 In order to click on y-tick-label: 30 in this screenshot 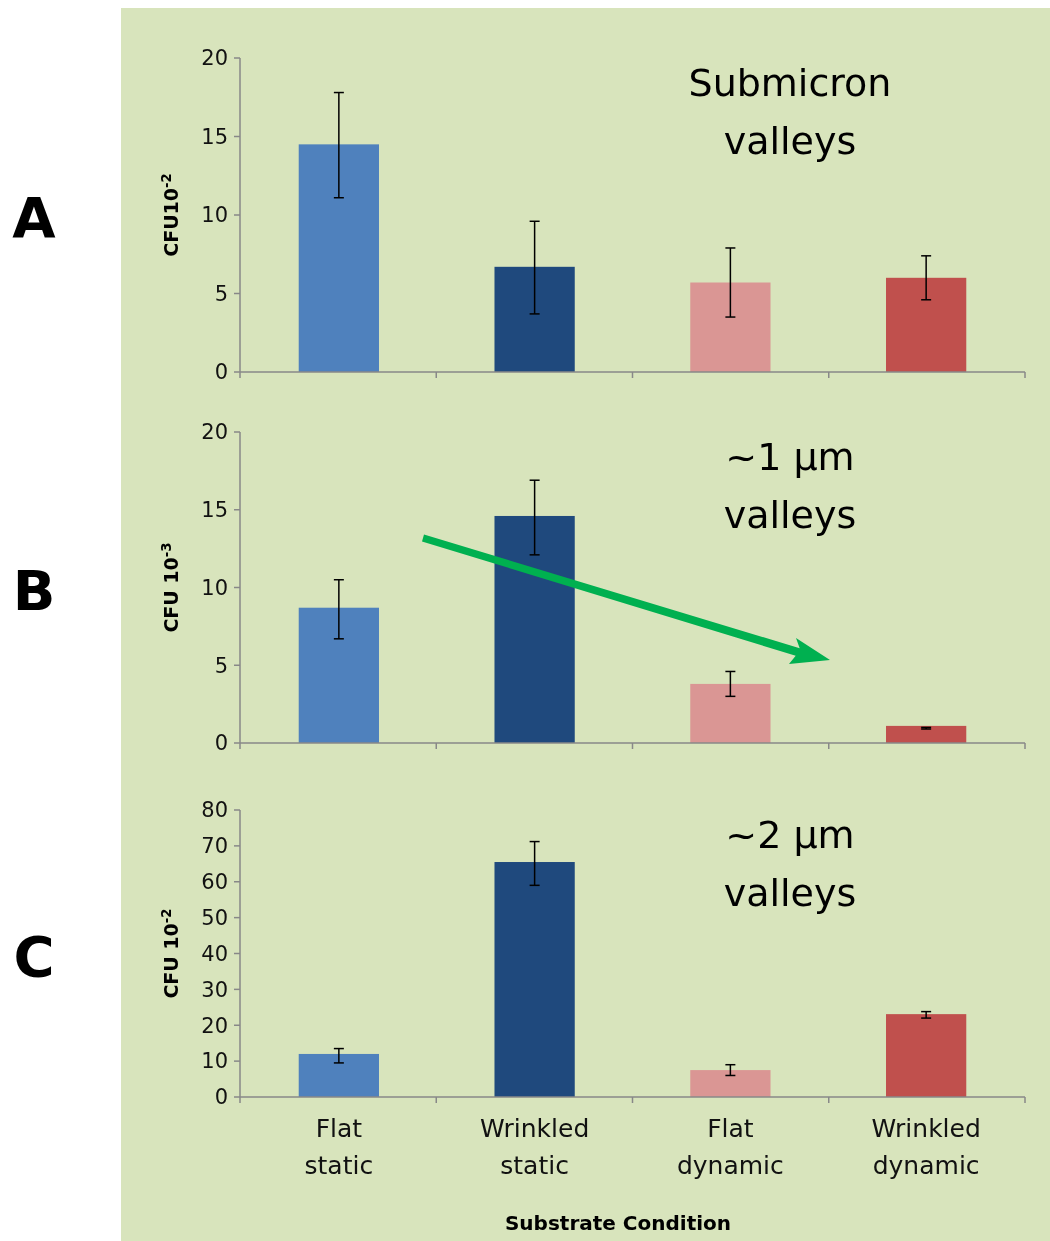, I will do `click(214, 989)`.